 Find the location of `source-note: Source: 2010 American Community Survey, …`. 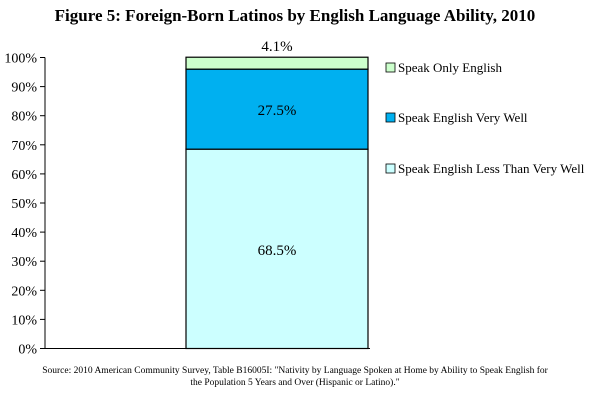

source-note: Source: 2010 American Community Survey, … is located at coordinates (295, 377).